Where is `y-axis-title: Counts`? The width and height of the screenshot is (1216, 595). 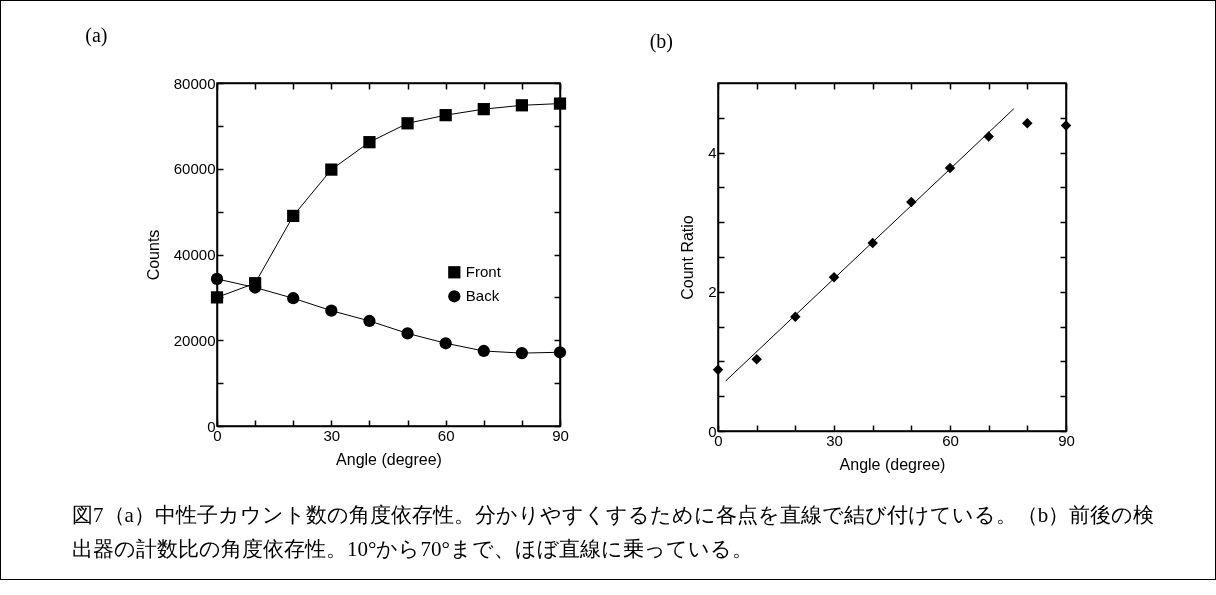 y-axis-title: Counts is located at coordinates (153, 255).